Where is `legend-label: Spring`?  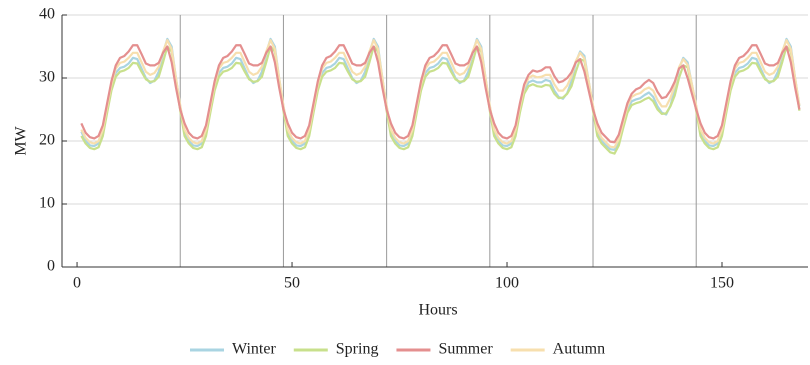 legend-label: Spring is located at coordinates (357, 349).